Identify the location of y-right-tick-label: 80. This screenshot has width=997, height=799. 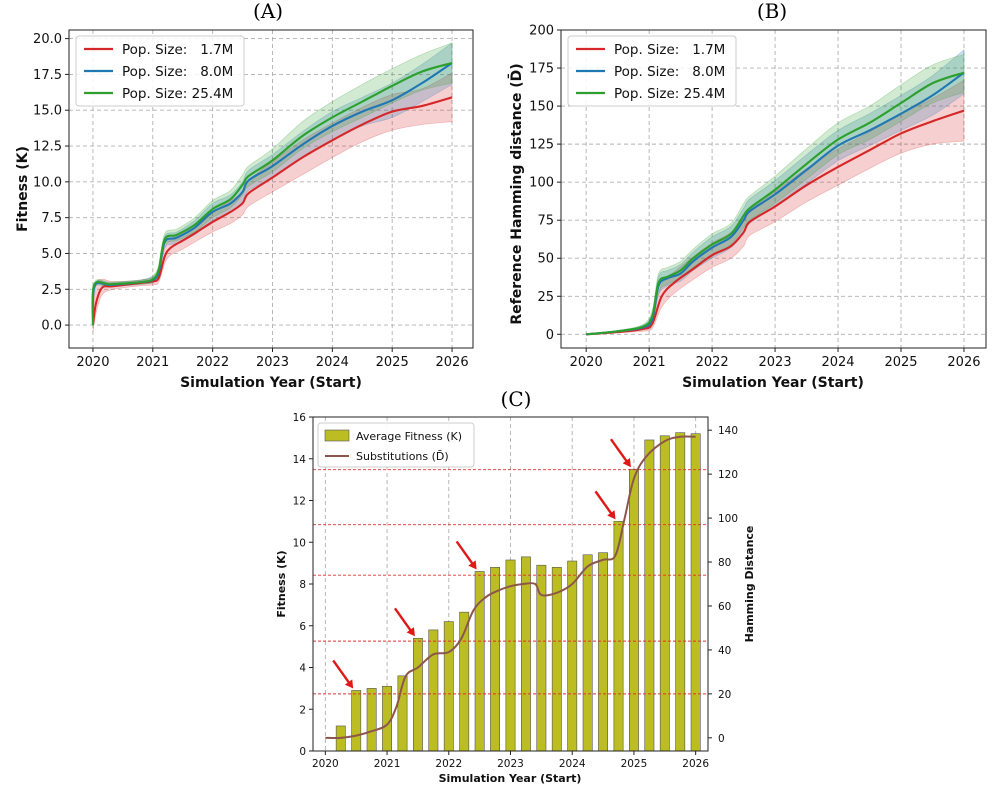
(724, 563).